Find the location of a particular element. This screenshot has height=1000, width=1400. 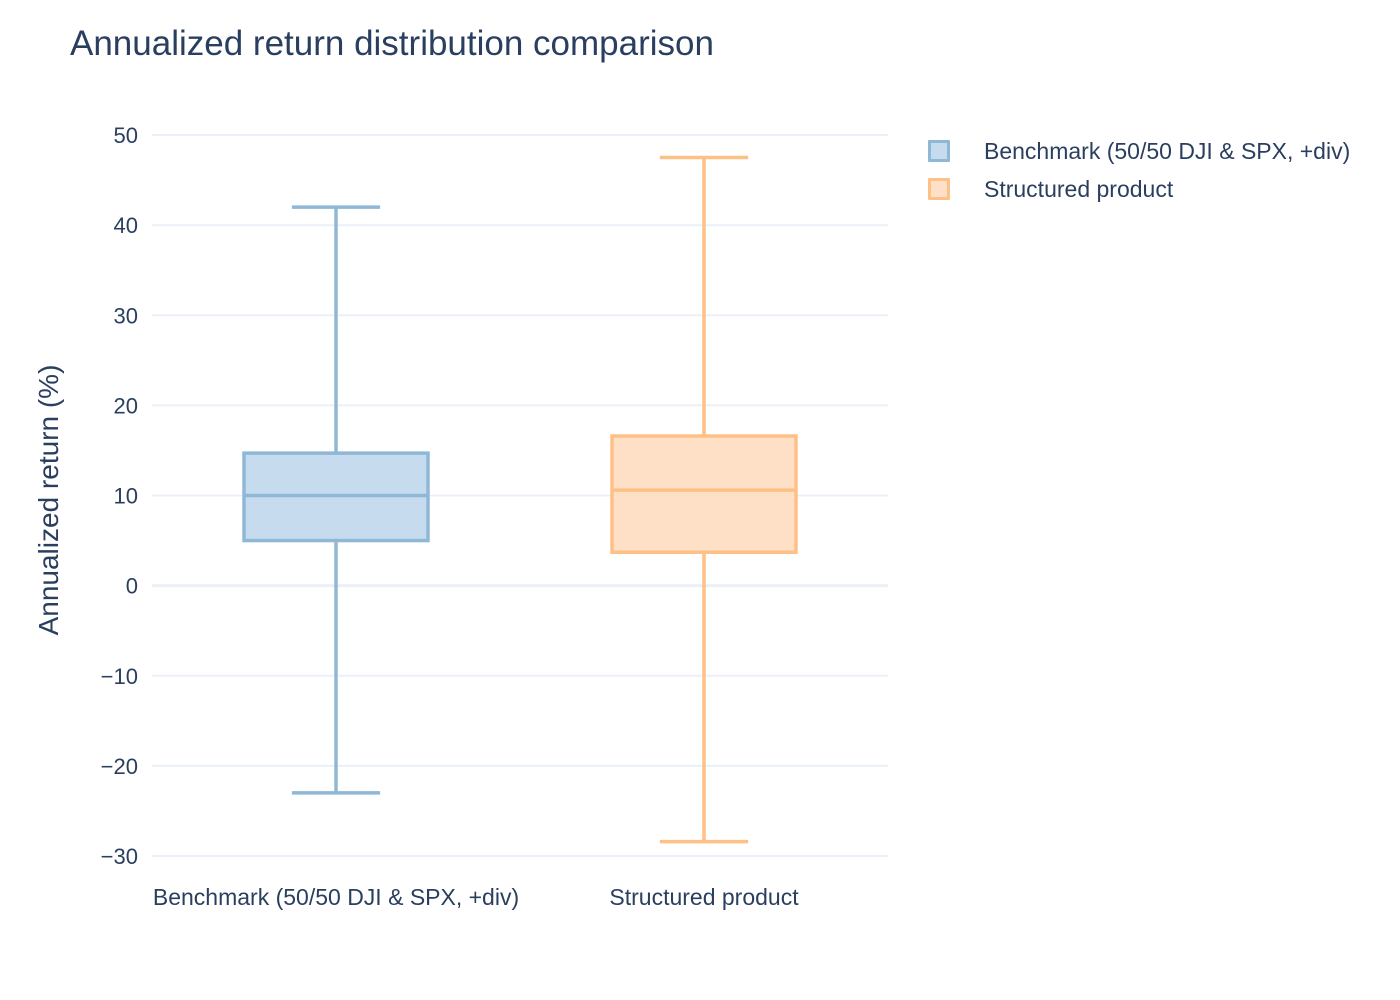

legend-label-structured-product: Structured product is located at coordinates (1079, 188).